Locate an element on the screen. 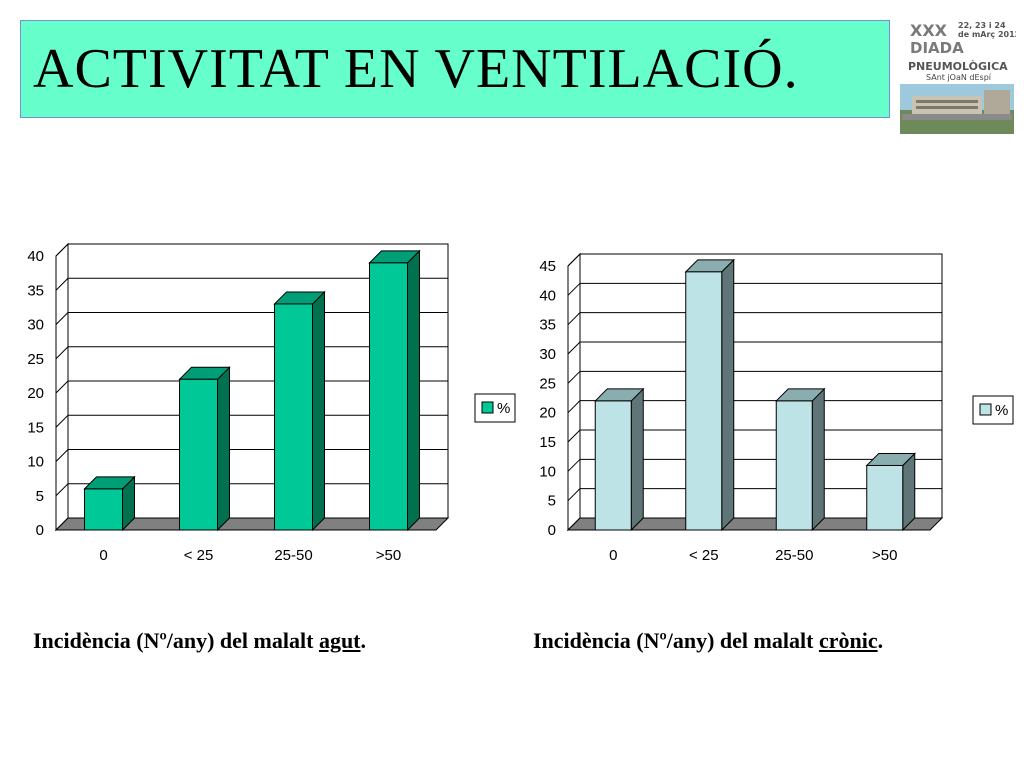  slide-title: ACTIVITAT EN VENTILACIÓ. is located at coordinates (416, 69).